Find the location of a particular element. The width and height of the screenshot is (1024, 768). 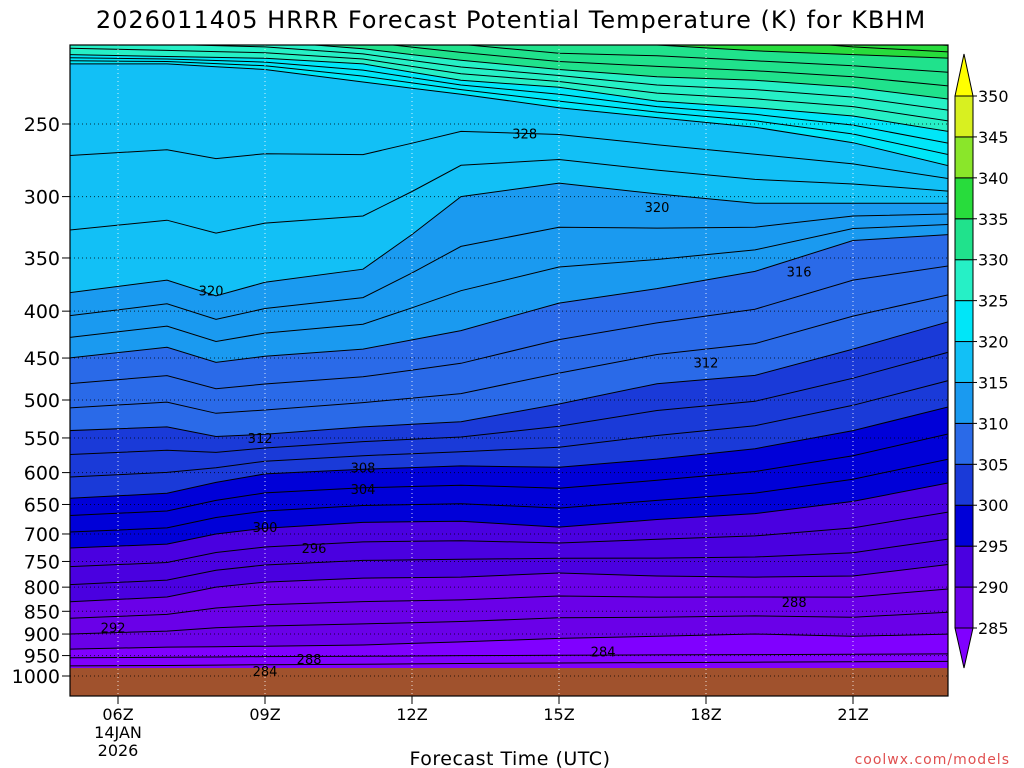

y-tick-label-700: 700 is located at coordinates (42, 535).